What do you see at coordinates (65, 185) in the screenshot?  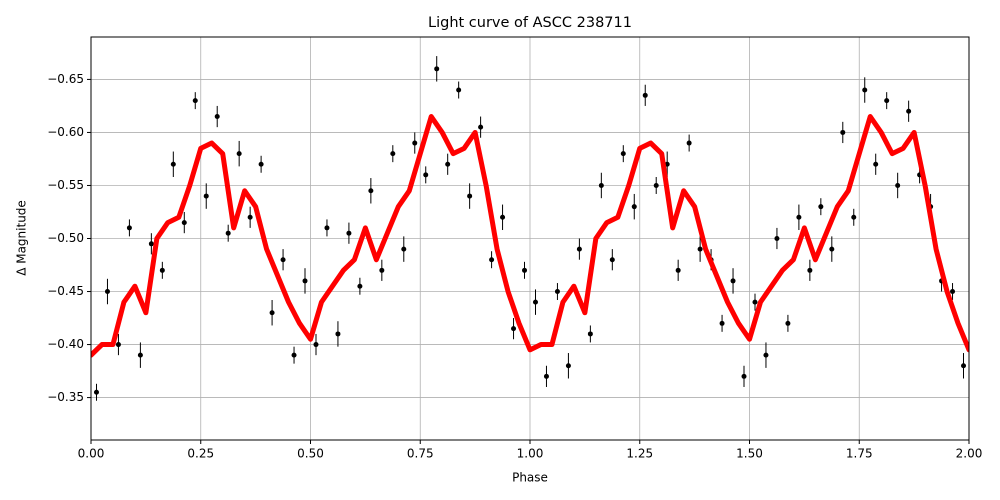 I see `y-tick-label: −0.55` at bounding box center [65, 185].